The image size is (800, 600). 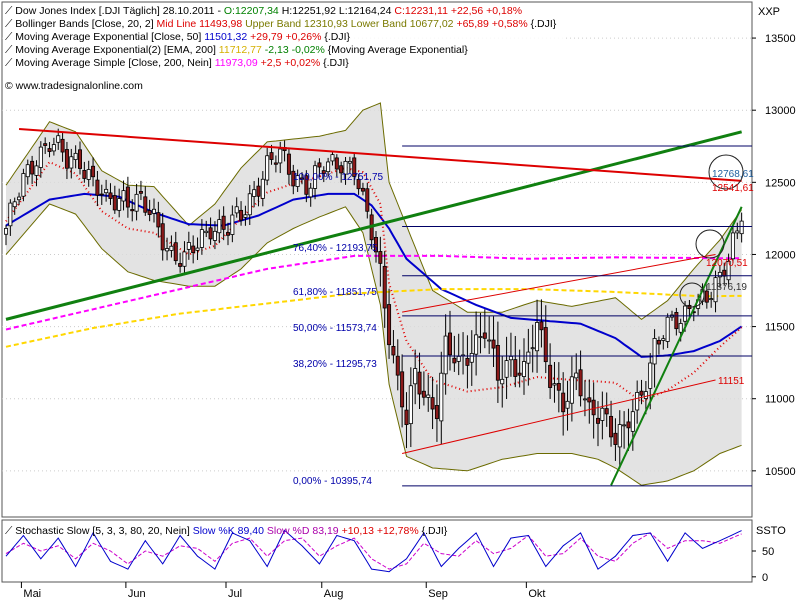 I want to click on legend-main-close: C:12231,11, so click(x=421, y=11).